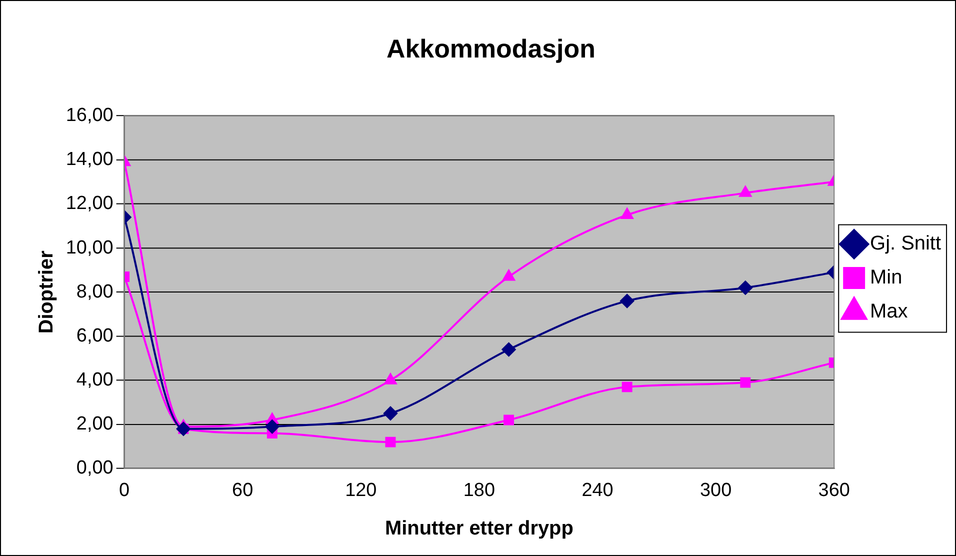 The width and height of the screenshot is (956, 556). What do you see at coordinates (90, 247) in the screenshot?
I see `y-tick-label: 10,00` at bounding box center [90, 247].